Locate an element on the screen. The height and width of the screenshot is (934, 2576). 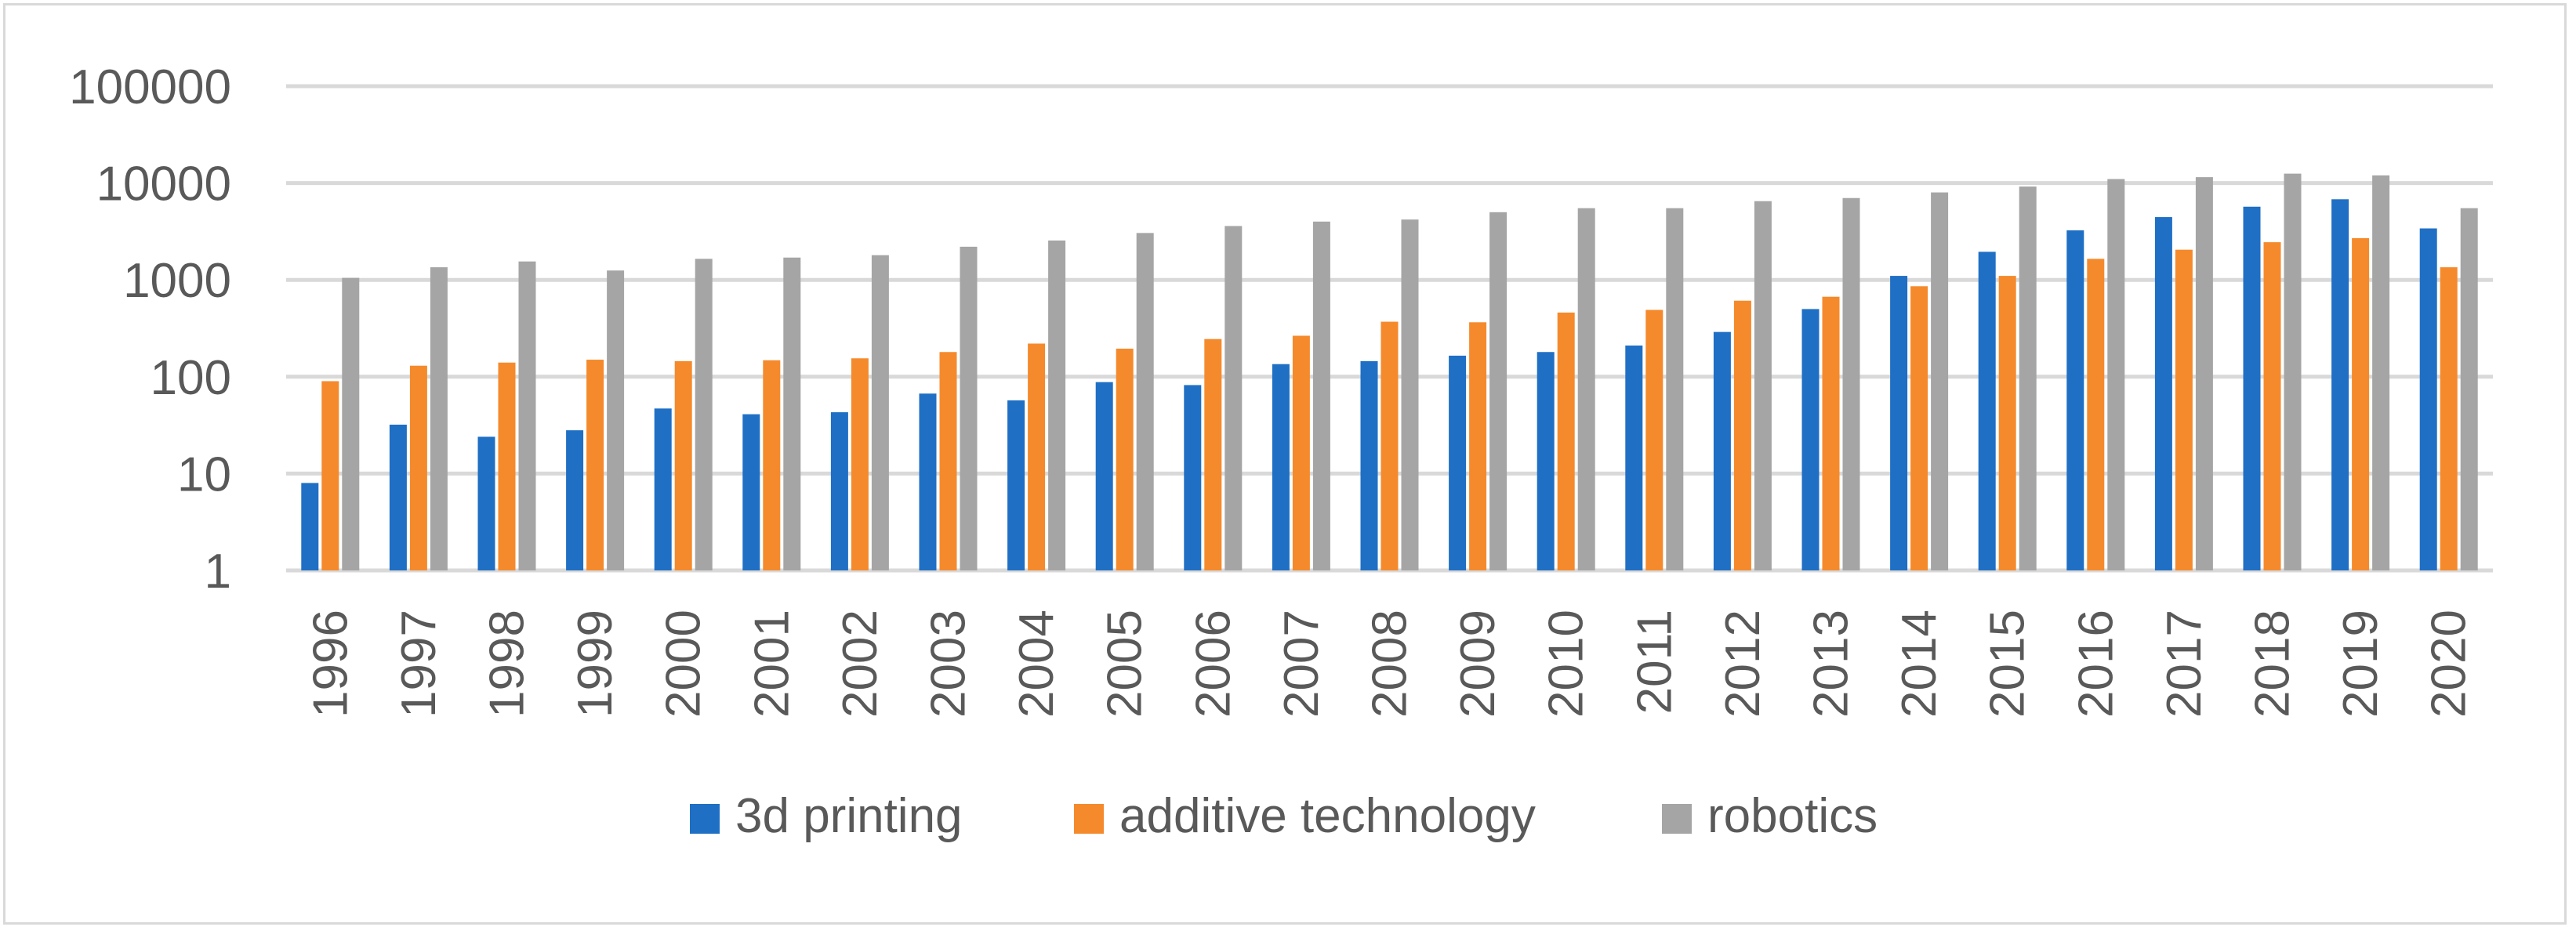
bar-additive-technology-2014 is located at coordinates (1919, 428).